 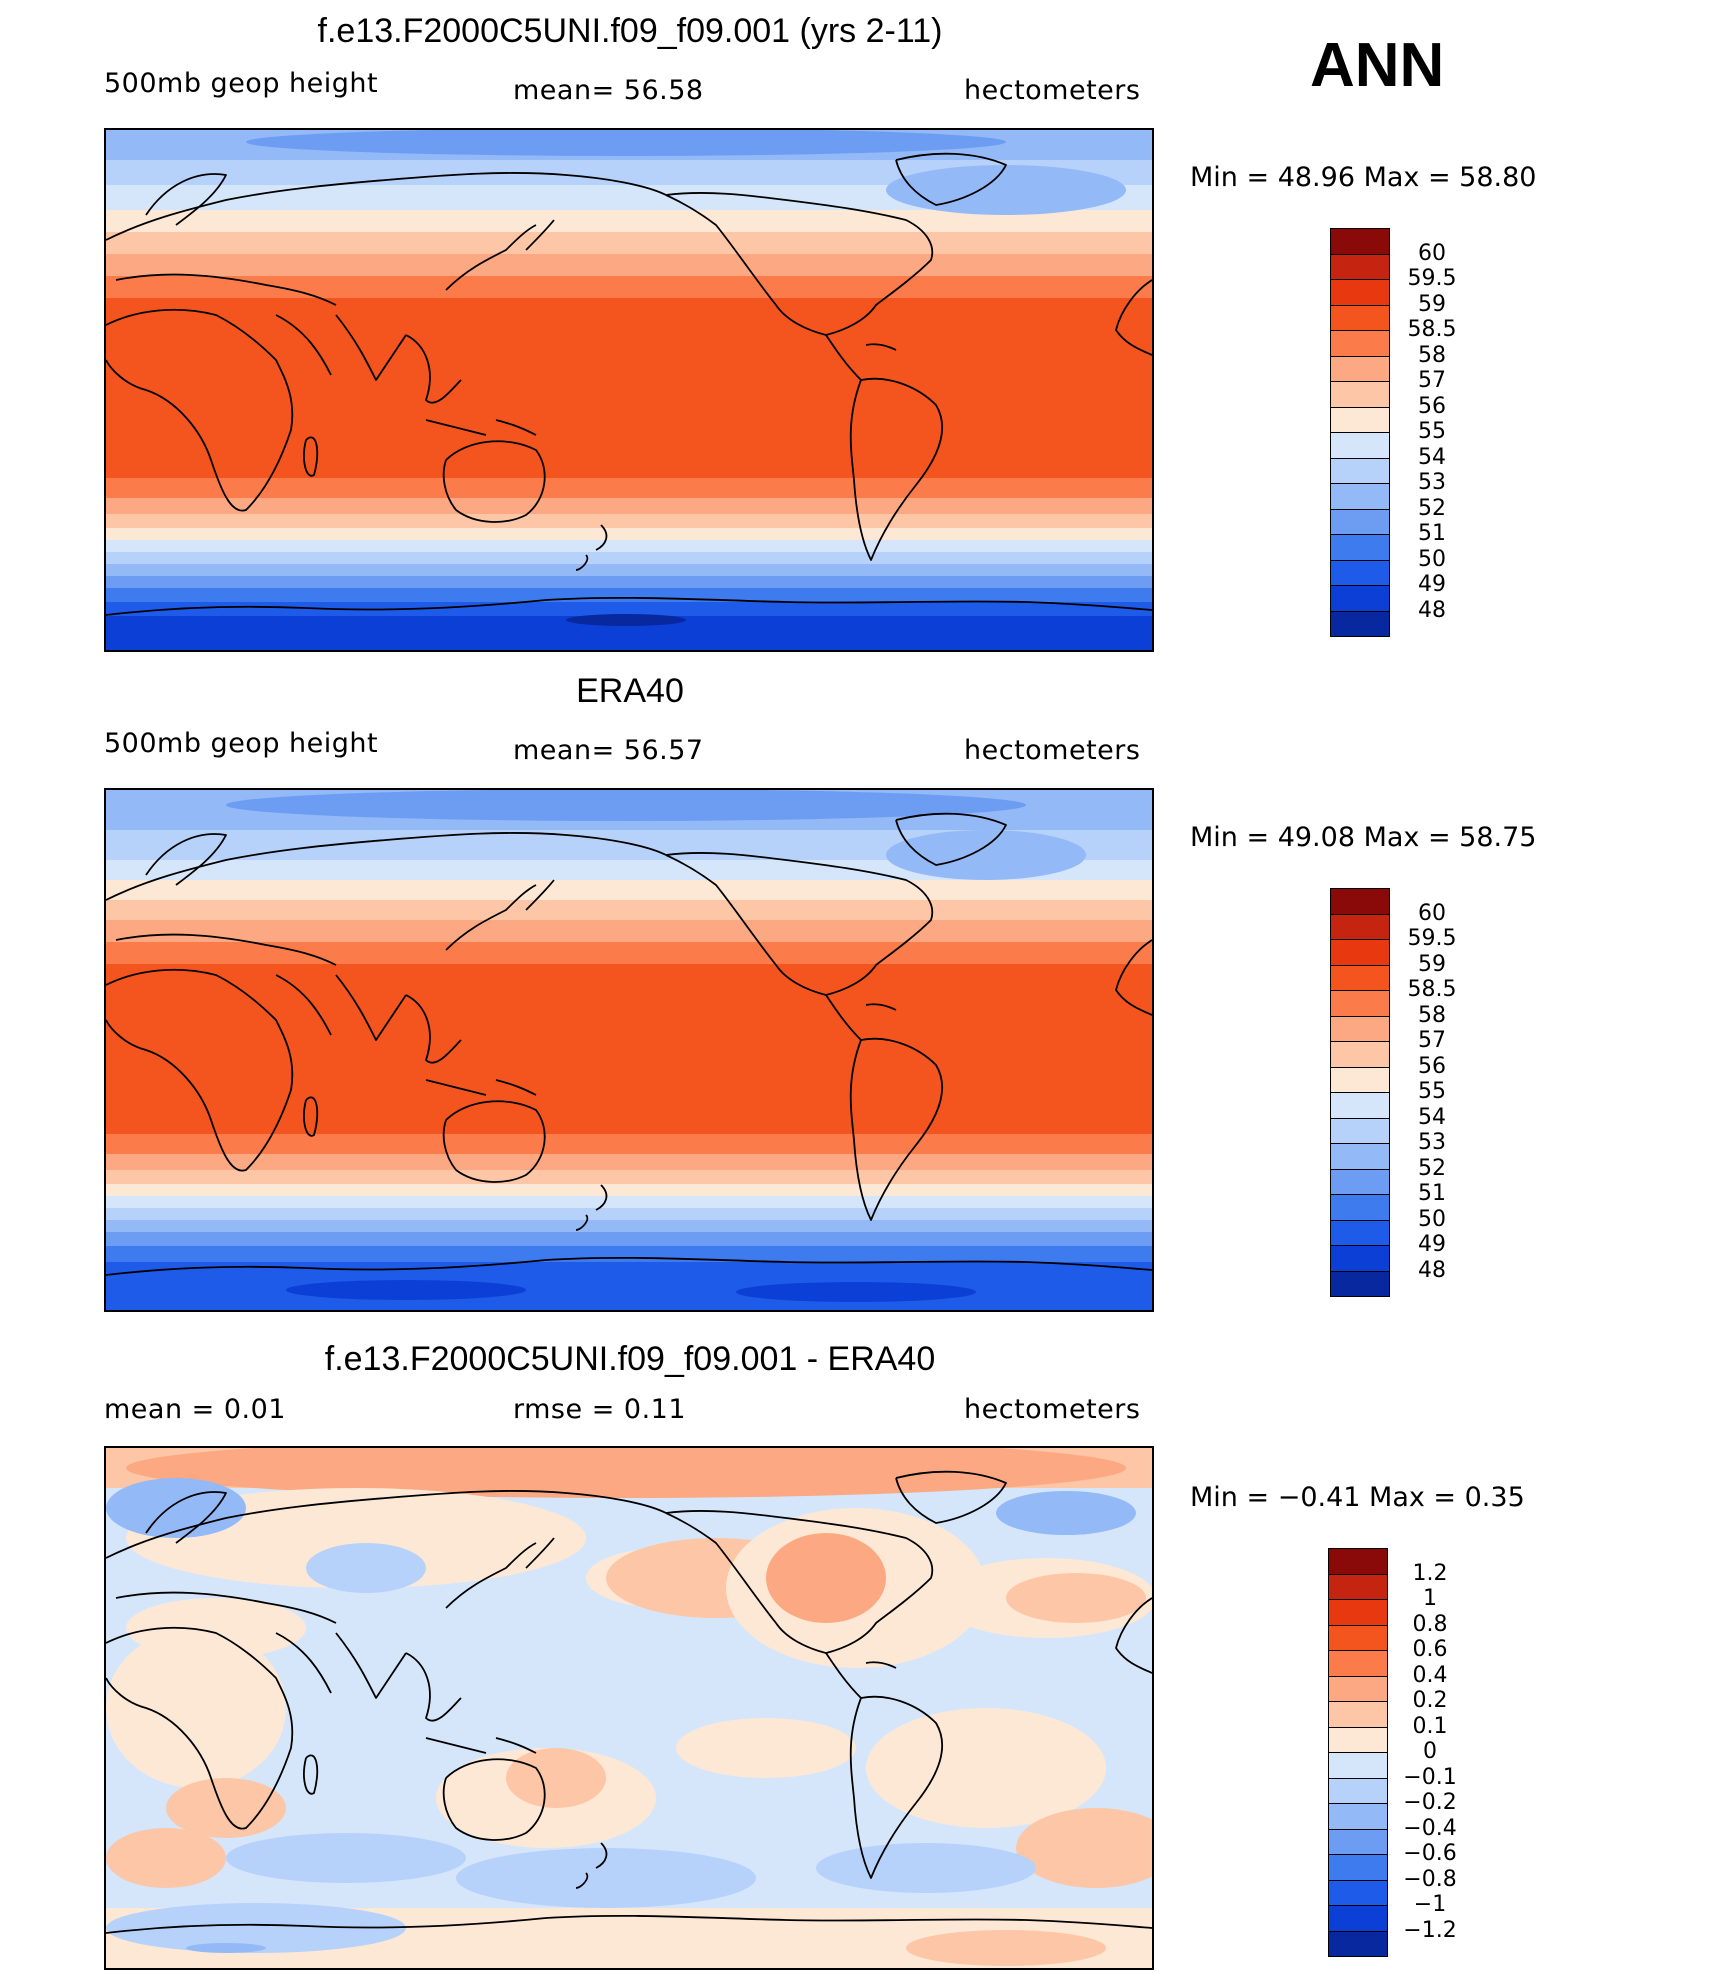 What do you see at coordinates (1432, 1193) in the screenshot?
I see `colorbar-label: 51` at bounding box center [1432, 1193].